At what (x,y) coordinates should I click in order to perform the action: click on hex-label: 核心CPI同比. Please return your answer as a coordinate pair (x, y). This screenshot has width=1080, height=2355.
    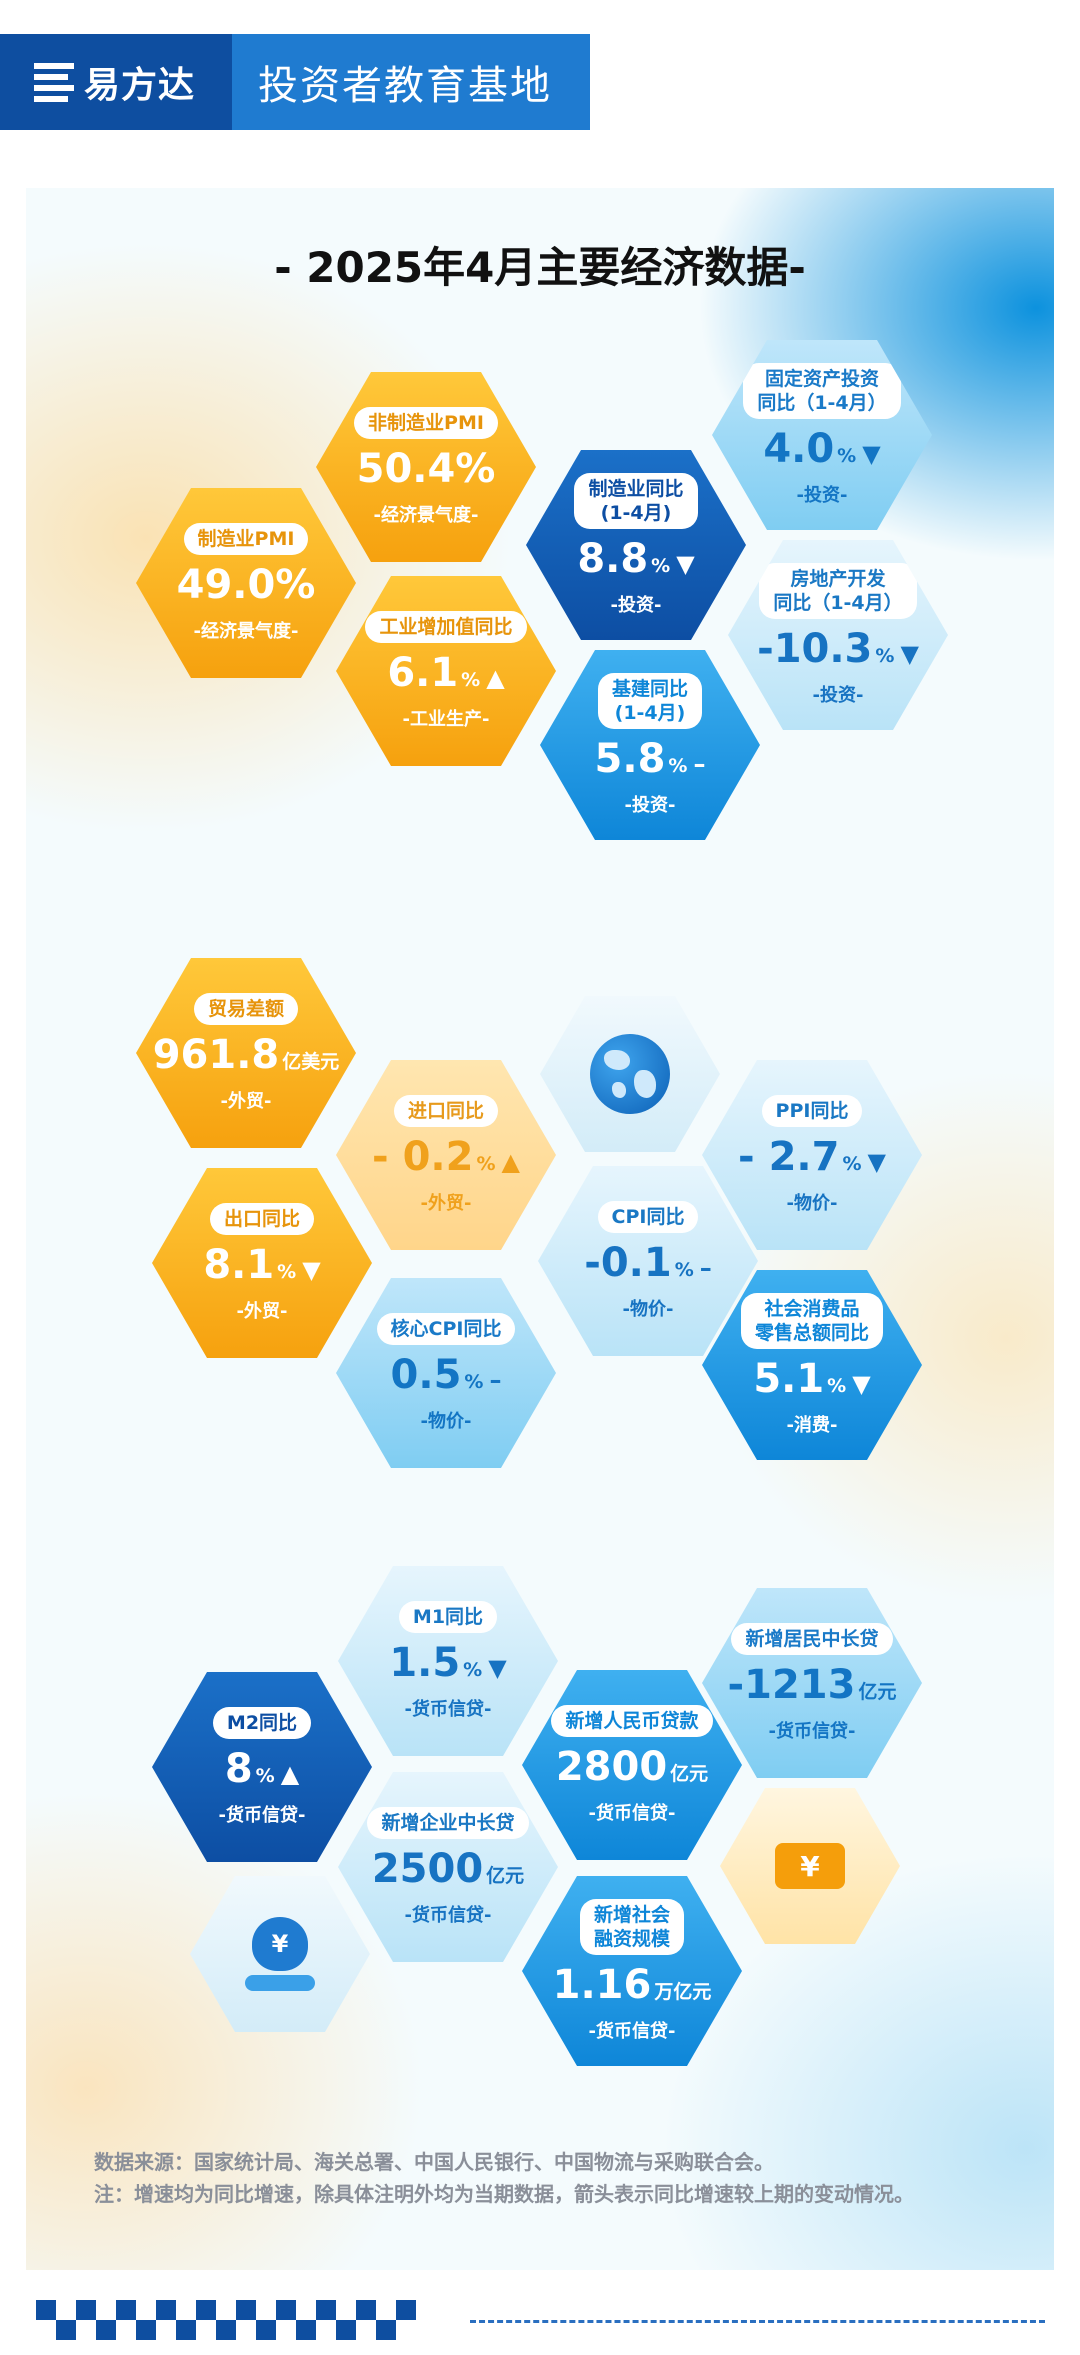
    Looking at the image, I should click on (446, 1329).